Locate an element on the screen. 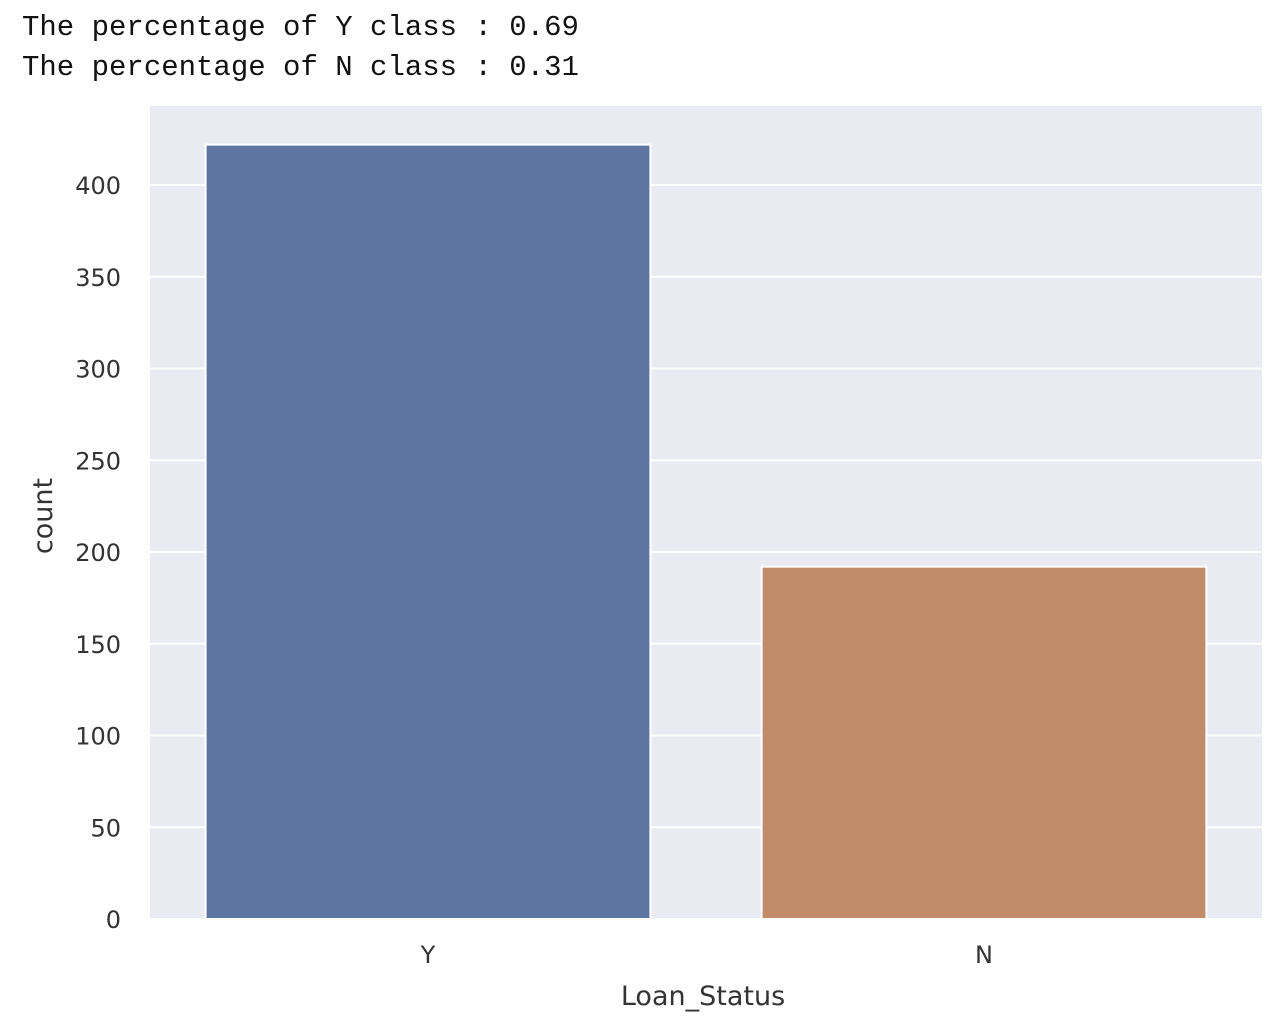 The width and height of the screenshot is (1284, 1020). x-tick-label-y: Y is located at coordinates (428, 955).